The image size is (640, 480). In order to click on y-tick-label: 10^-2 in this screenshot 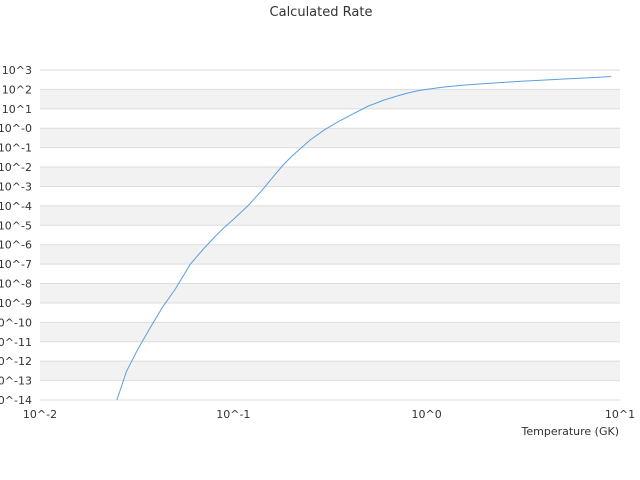, I will do `click(16, 167)`.